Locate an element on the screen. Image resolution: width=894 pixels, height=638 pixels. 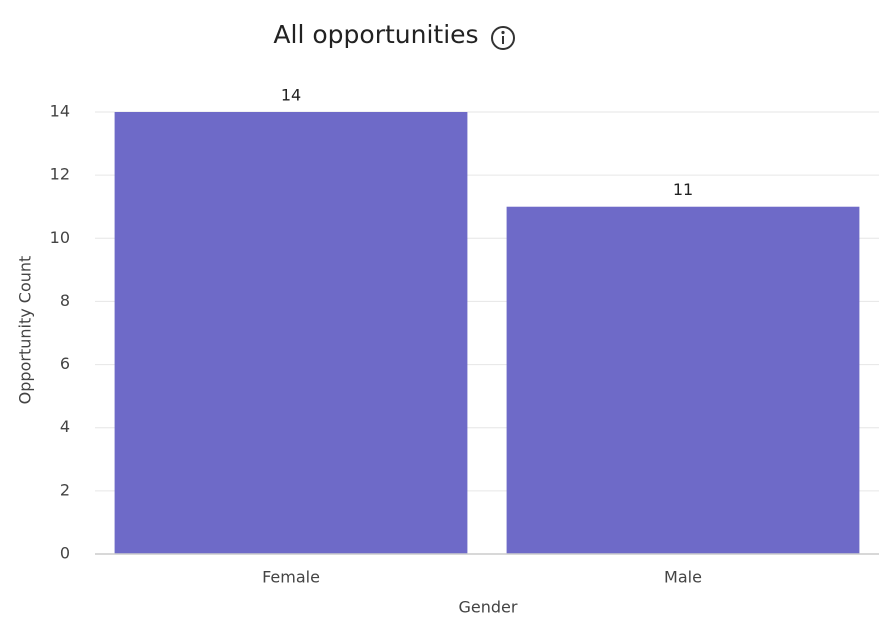
chart-title: All opportunities is located at coordinates (375, 34).